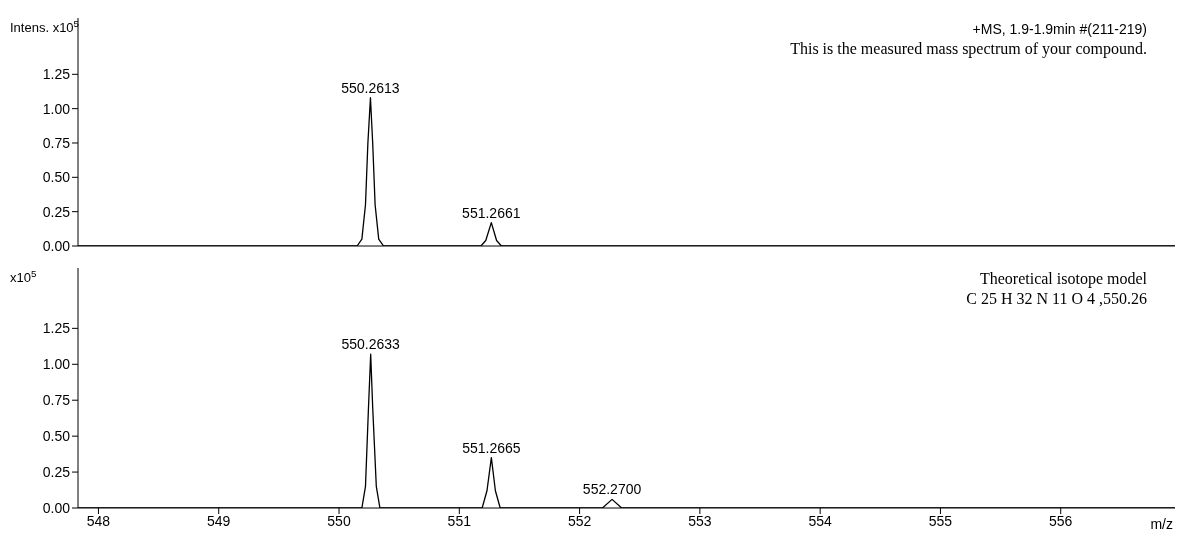  I want to click on annotation: 550.2613, so click(370, 87).